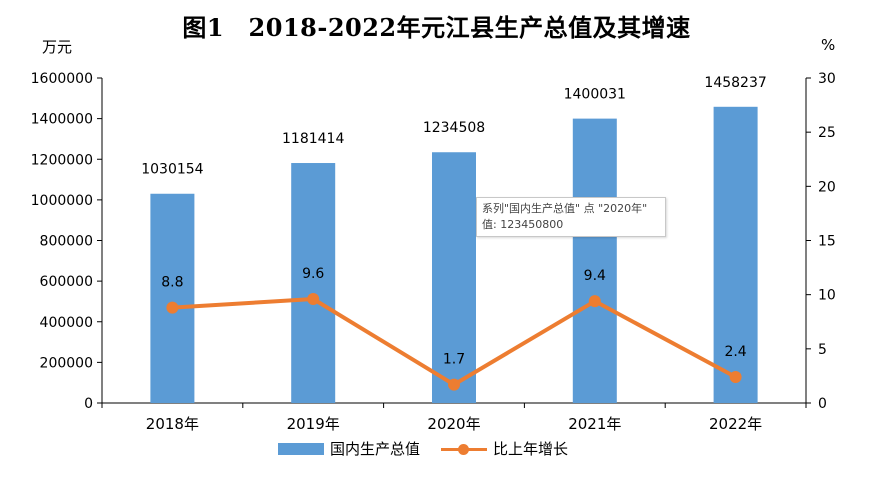 The height and width of the screenshot is (493, 873). Describe the element at coordinates (436, 27) in the screenshot. I see `chart-title: 图1 2018-2022年元江县生产总值及其增速` at that location.